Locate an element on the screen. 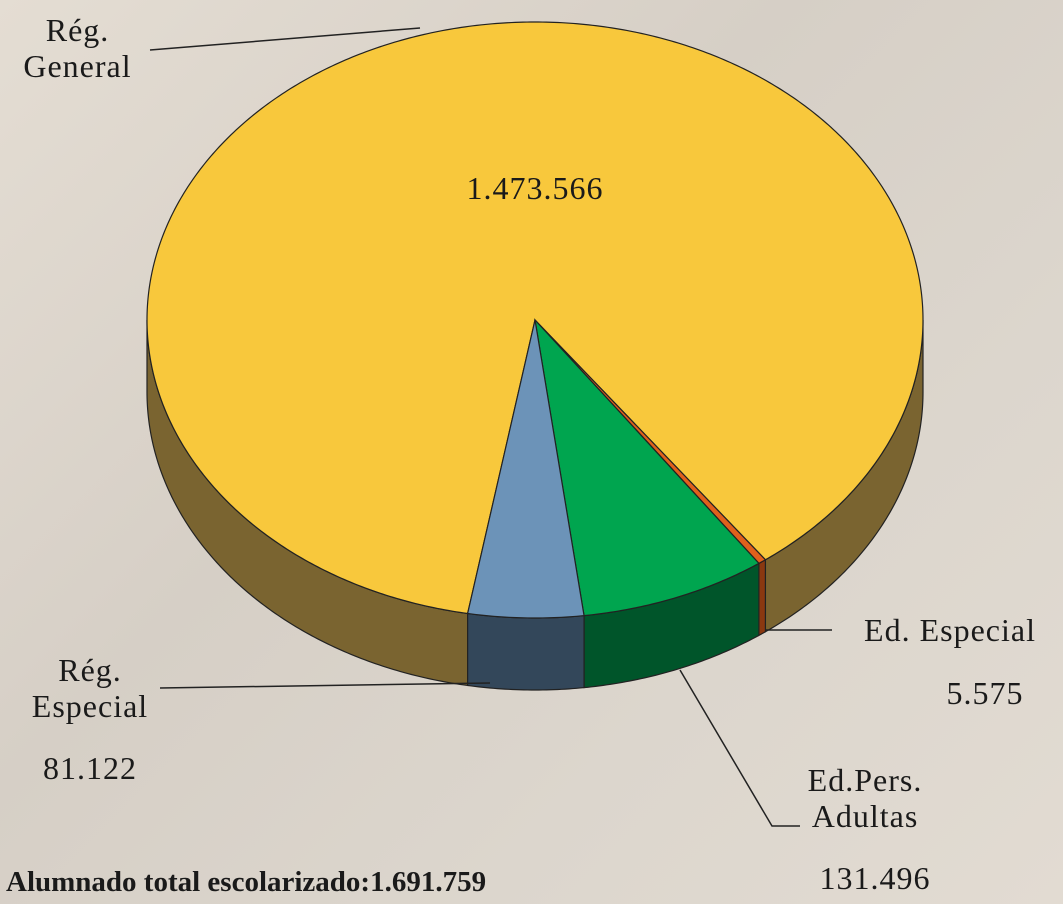 This screenshot has height=904, width=1063. slice-label: Ed. Especial is located at coordinates (950, 630).